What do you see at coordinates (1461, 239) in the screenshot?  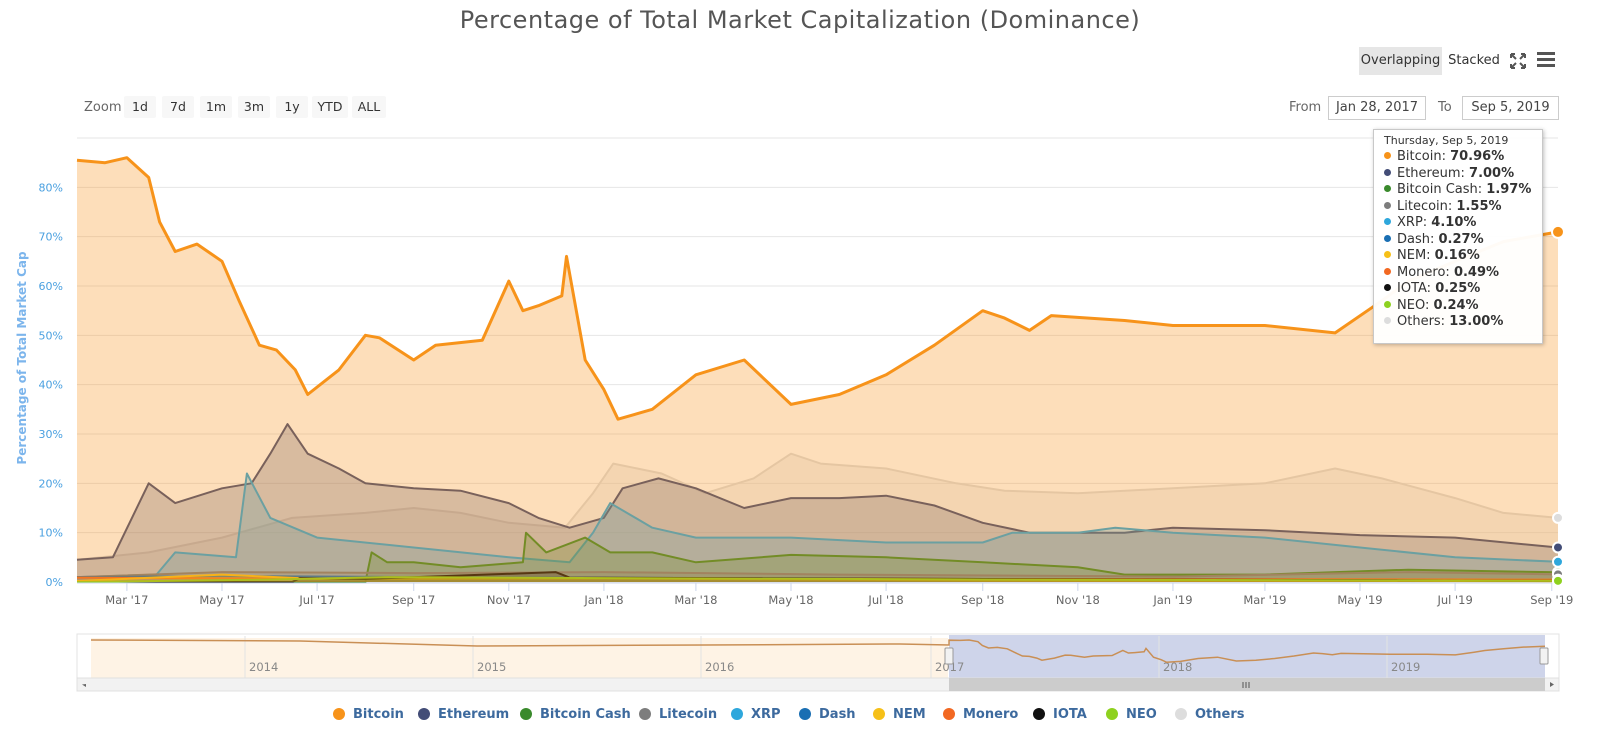 I see `tooltip-series-value: 0.27%` at bounding box center [1461, 239].